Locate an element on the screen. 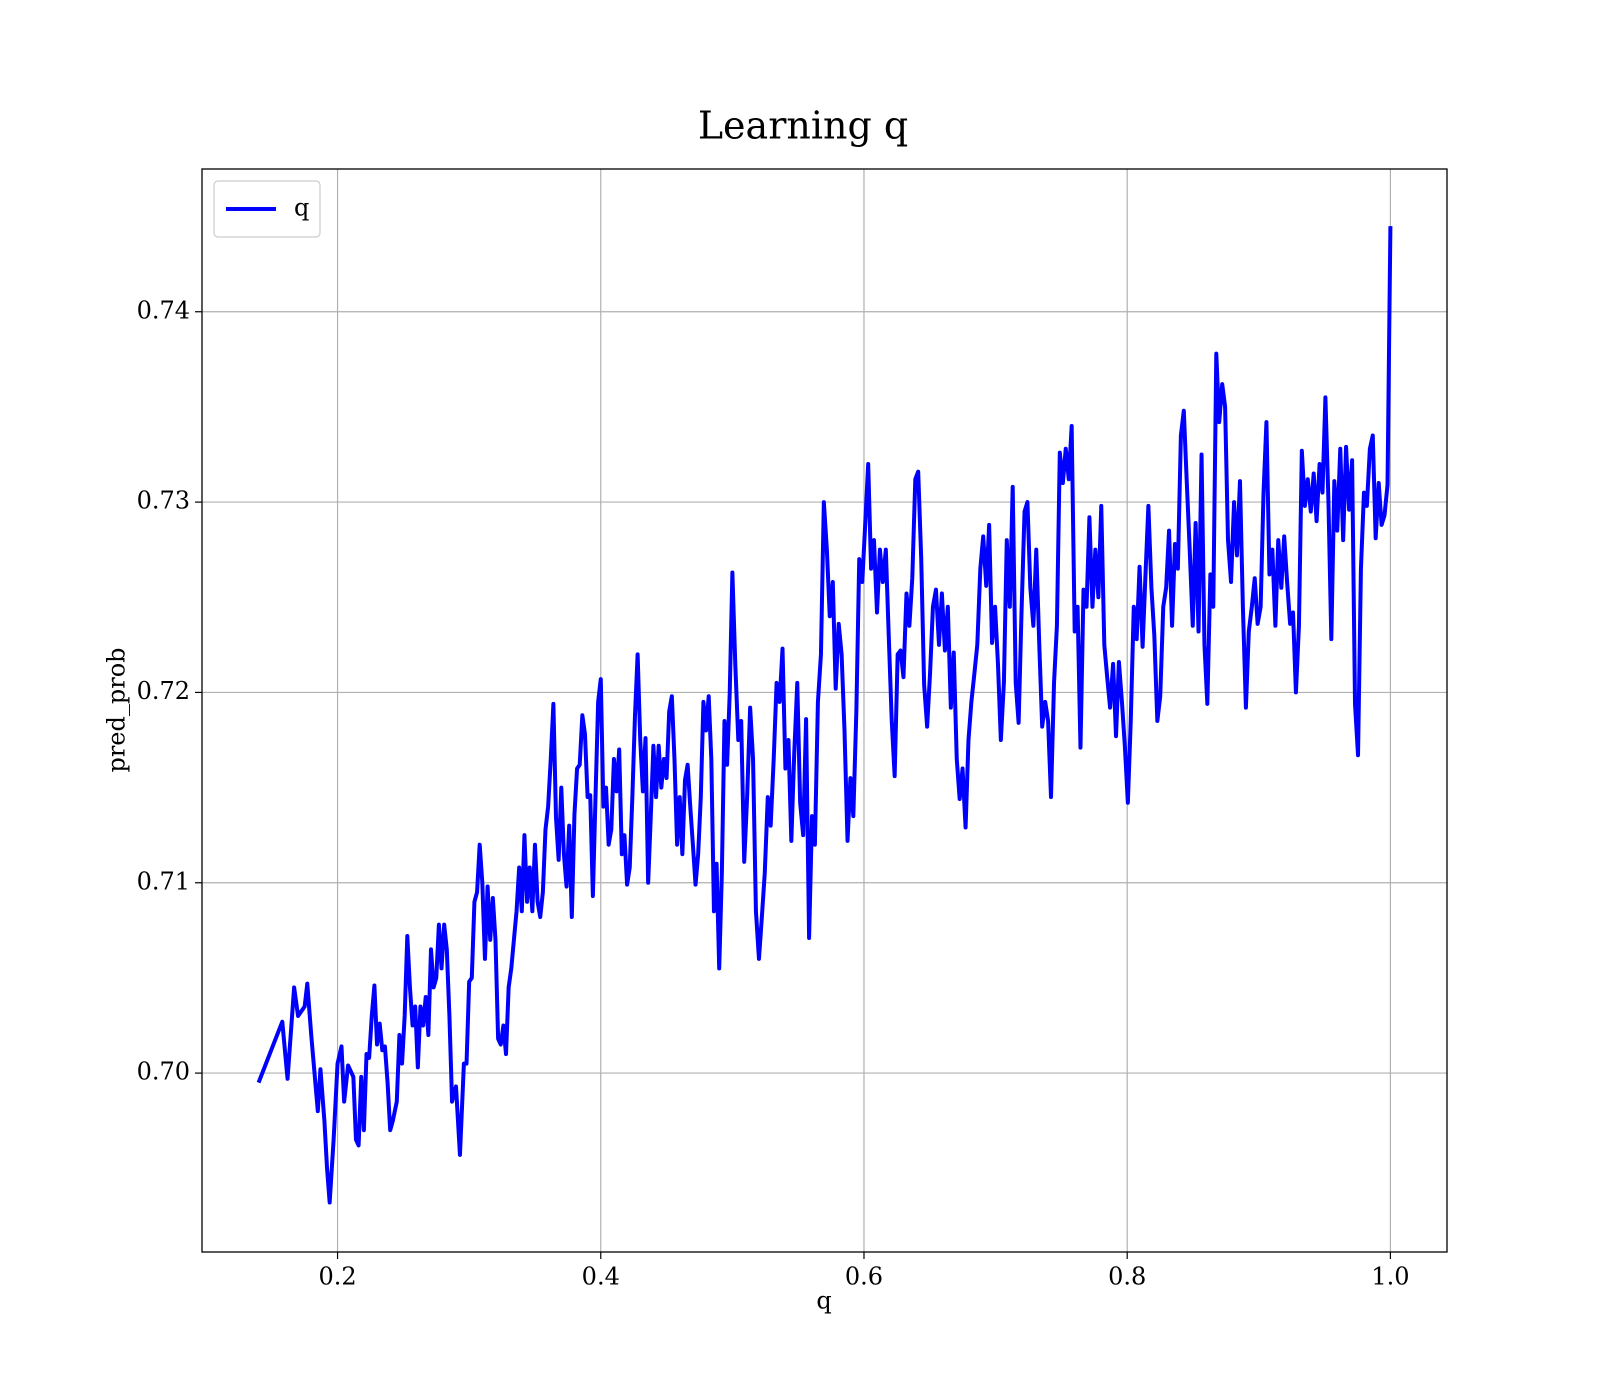 The height and width of the screenshot is (1400, 1600). x-tick-label: 0.8 is located at coordinates (1127, 1277).